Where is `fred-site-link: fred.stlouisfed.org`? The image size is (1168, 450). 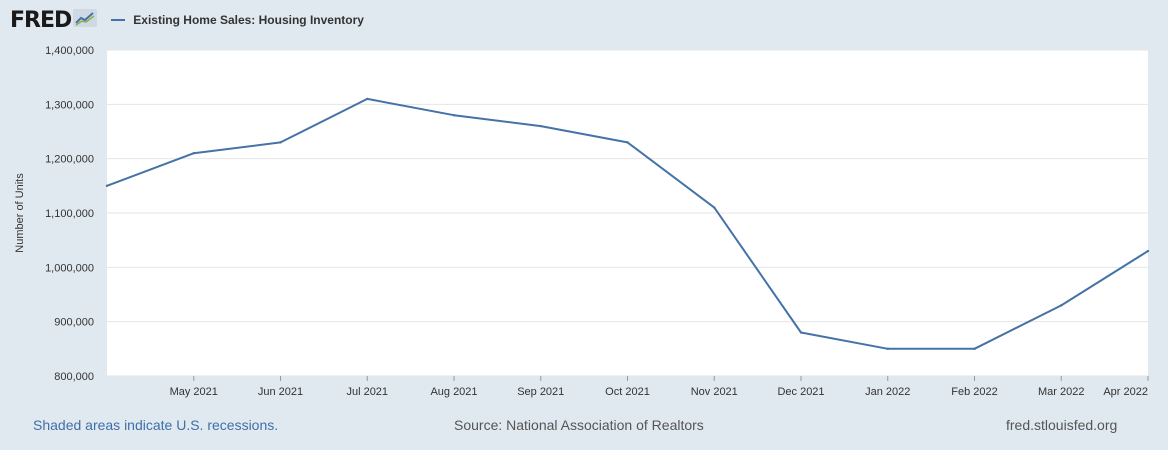 fred-site-link: fred.stlouisfed.org is located at coordinates (1062, 425).